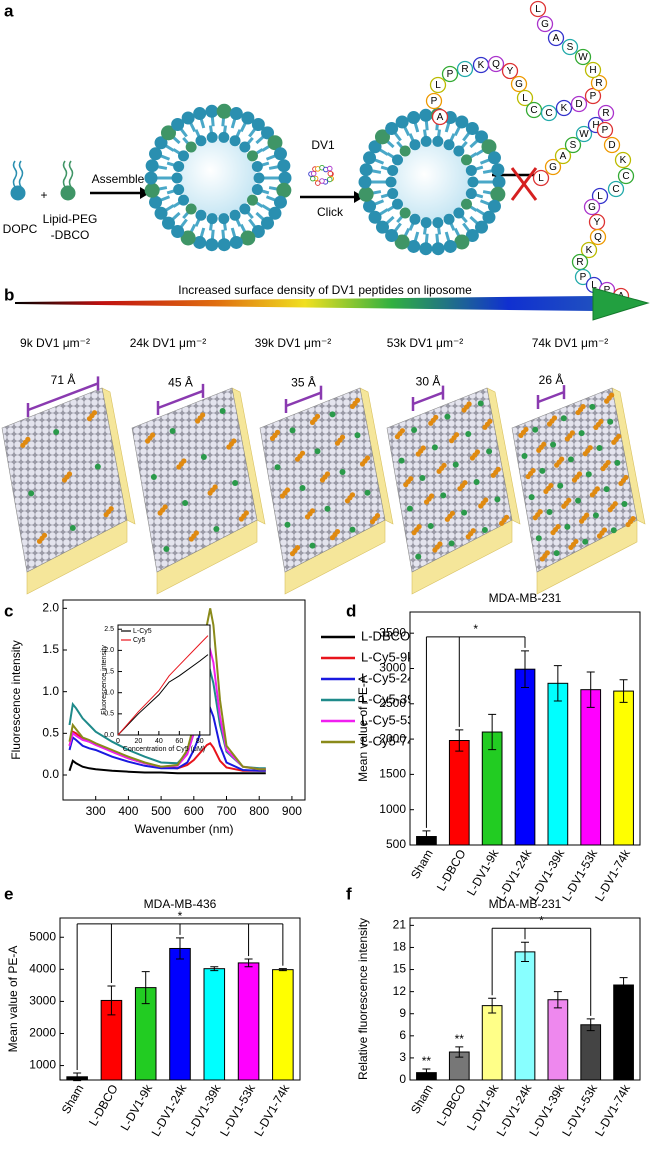 The height and width of the screenshot is (1155, 651). What do you see at coordinates (359, 197) in the screenshot?
I see `arrow-head` at bounding box center [359, 197].